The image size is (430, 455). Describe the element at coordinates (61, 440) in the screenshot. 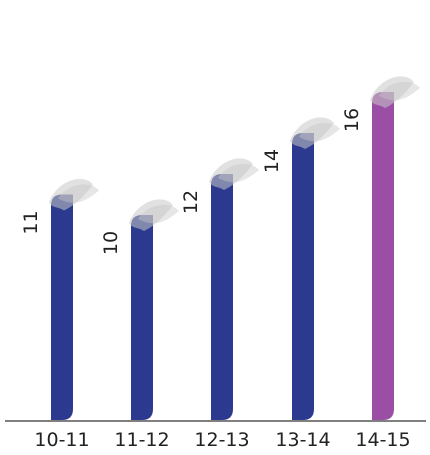

I see `x-tick-label: 10-11` at that location.